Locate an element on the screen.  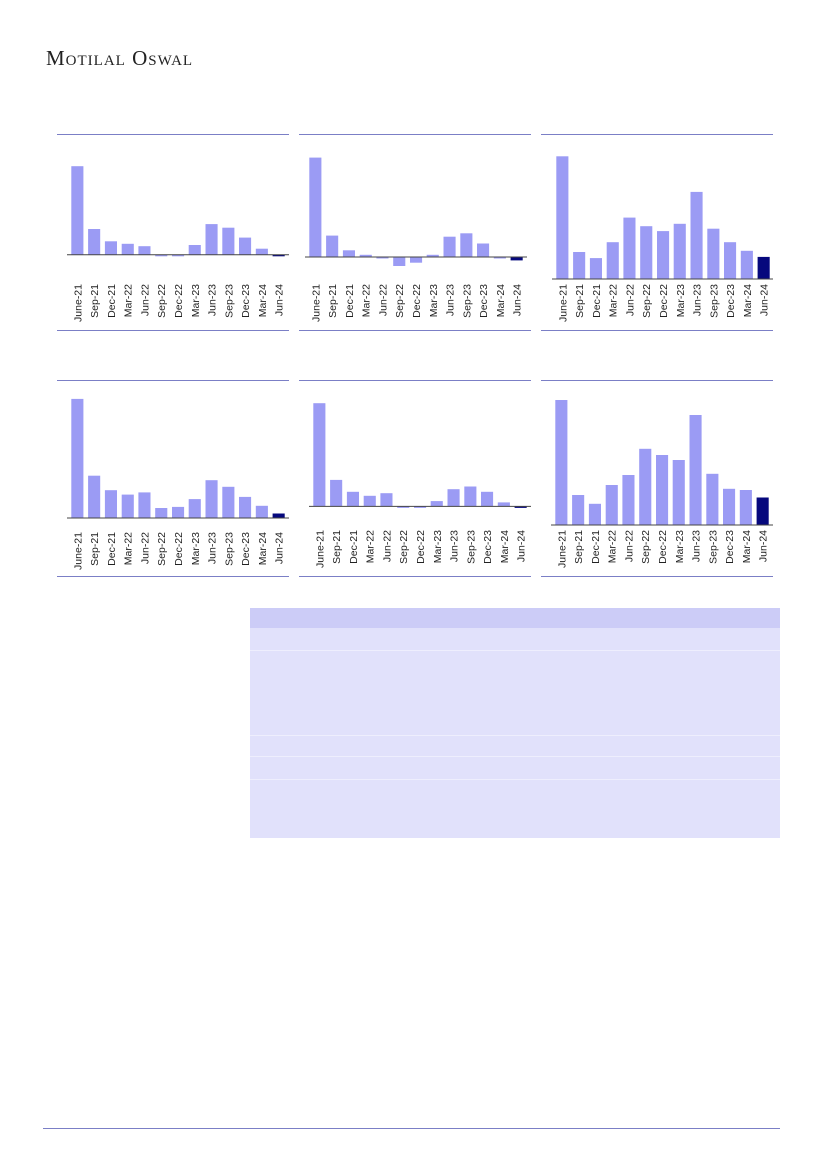
footer-rule is located at coordinates (411, 1128).